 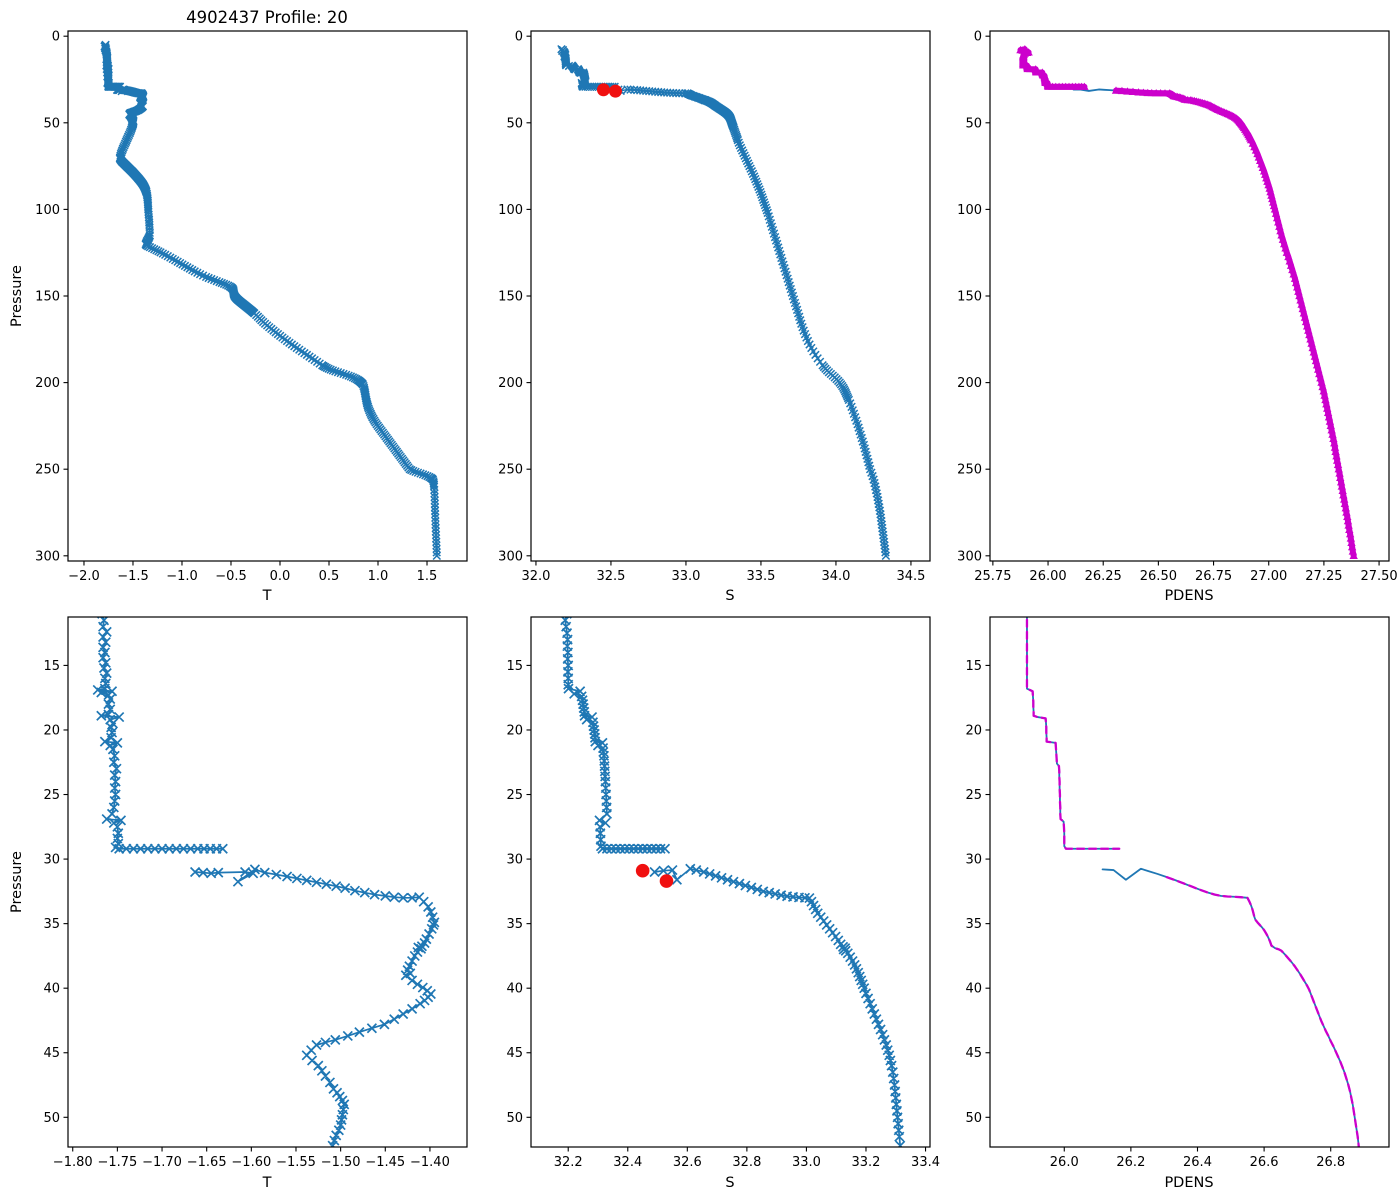 I want to click on plot-area-top-density, so click(x=1187, y=301).